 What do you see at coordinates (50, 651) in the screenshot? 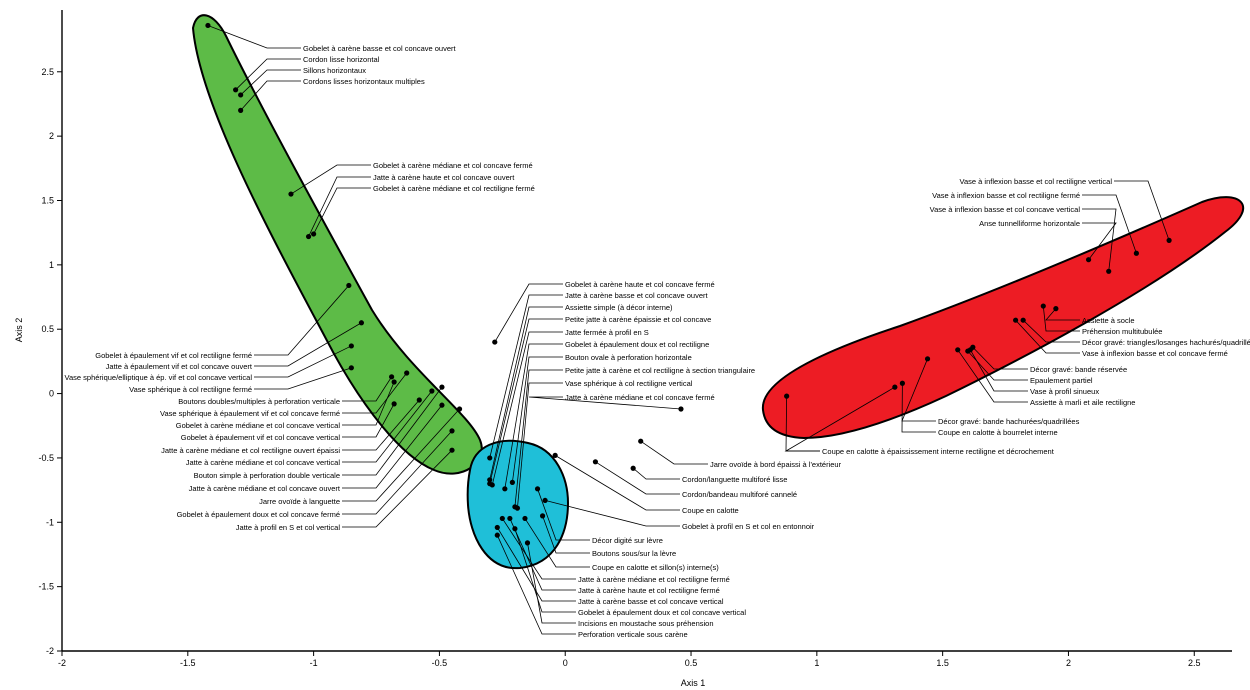
I see `y-tick-label: -2` at bounding box center [50, 651].